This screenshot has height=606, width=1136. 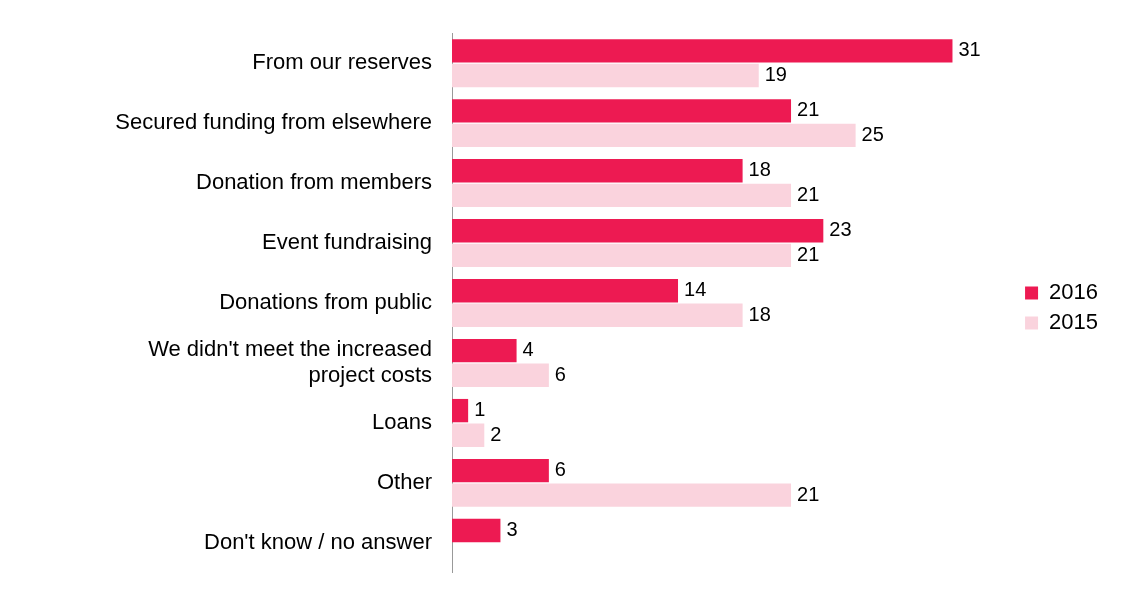 What do you see at coordinates (969, 49) in the screenshot?
I see `data-label: 31` at bounding box center [969, 49].